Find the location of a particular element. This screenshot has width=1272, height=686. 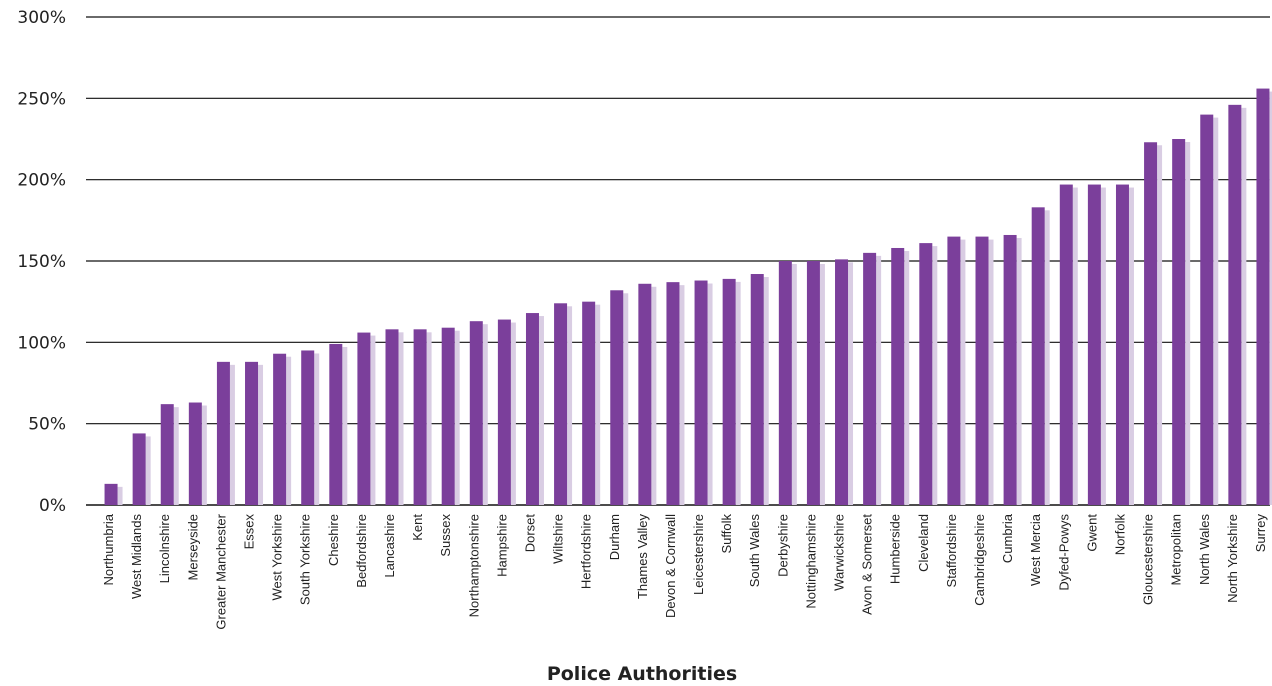

x-tick-label: Derbyshire is located at coordinates (782, 545).